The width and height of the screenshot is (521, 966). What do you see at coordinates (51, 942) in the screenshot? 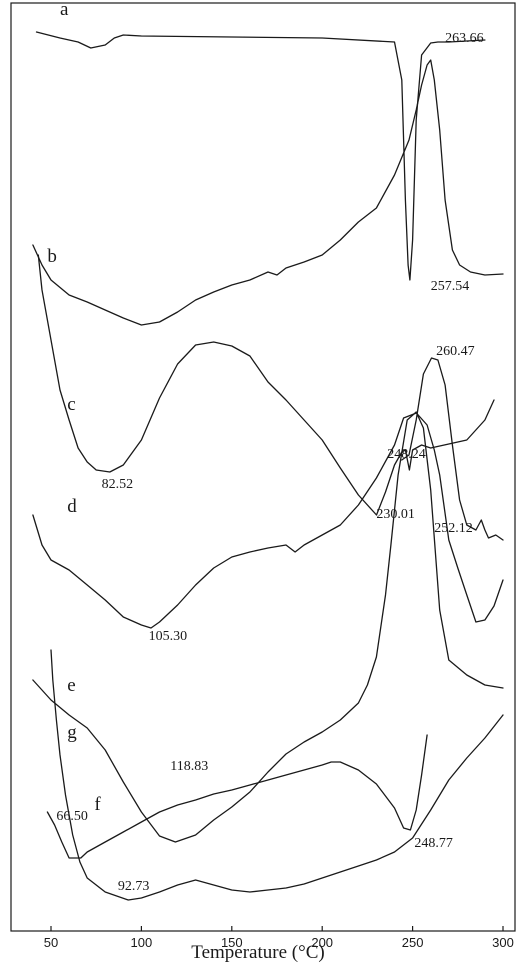
I see `x-tick-label: 50` at bounding box center [51, 942].